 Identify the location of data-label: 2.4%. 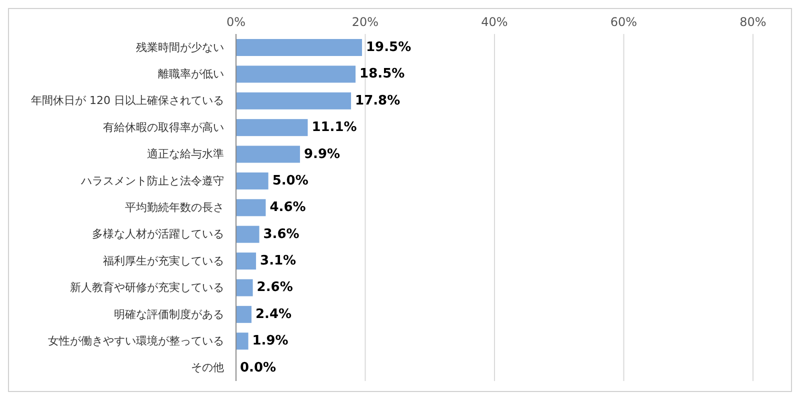
(274, 314).